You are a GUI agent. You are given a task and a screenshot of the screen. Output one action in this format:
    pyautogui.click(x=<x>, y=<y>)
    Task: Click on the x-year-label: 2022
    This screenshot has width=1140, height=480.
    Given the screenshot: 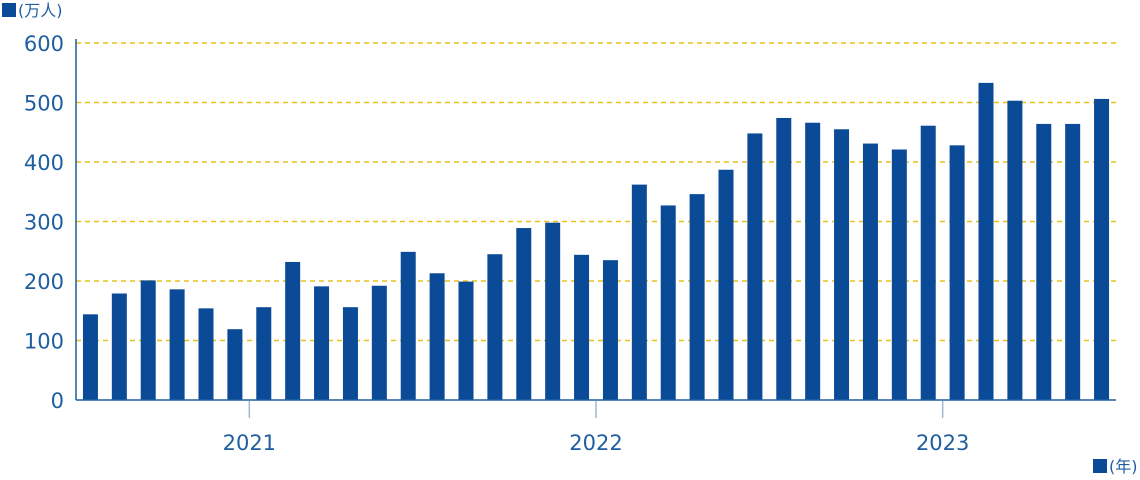 What is the action you would take?
    pyautogui.click(x=595, y=443)
    